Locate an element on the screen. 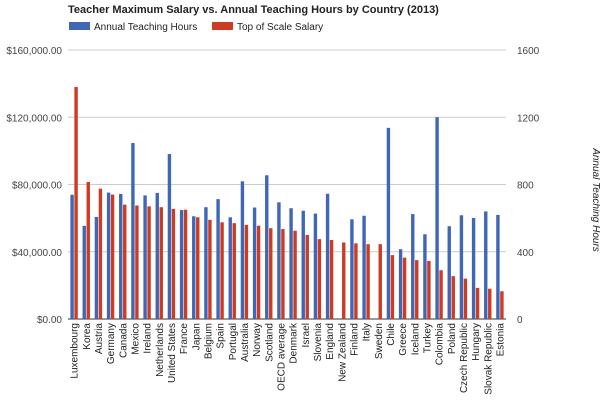  legend-label-top-of-scale-salary: Top of Scale Salary is located at coordinates (280, 27).